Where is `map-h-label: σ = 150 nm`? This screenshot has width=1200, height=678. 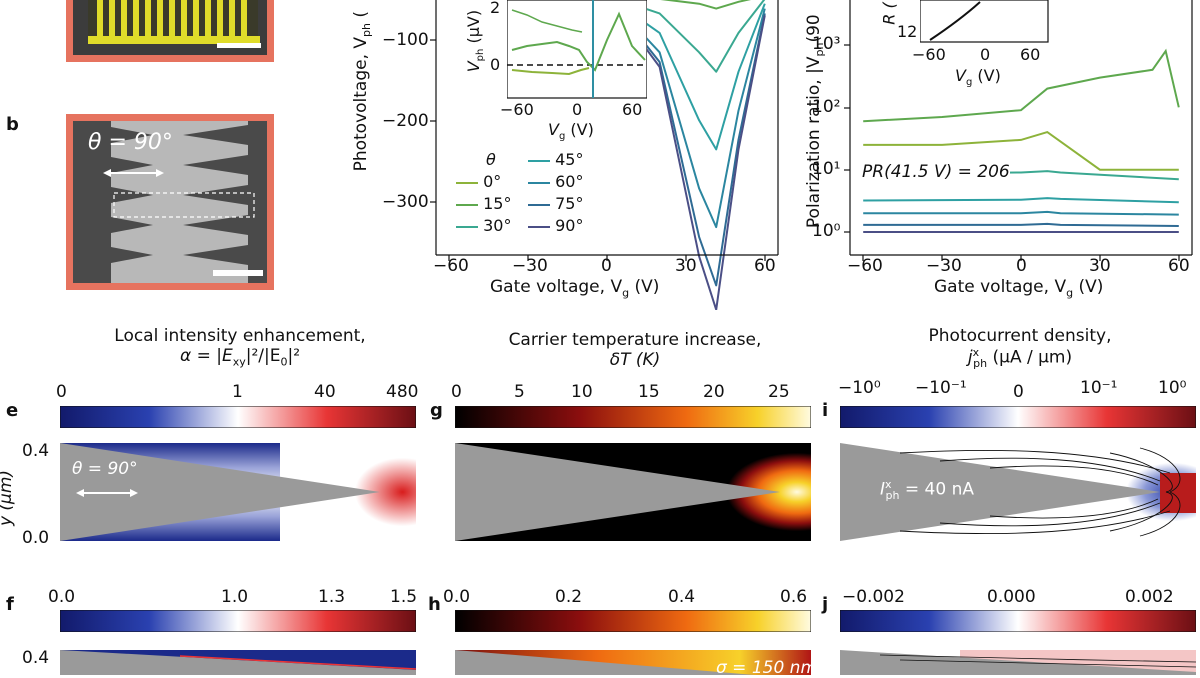 map-h-label: σ = 150 nm is located at coordinates (767, 668).